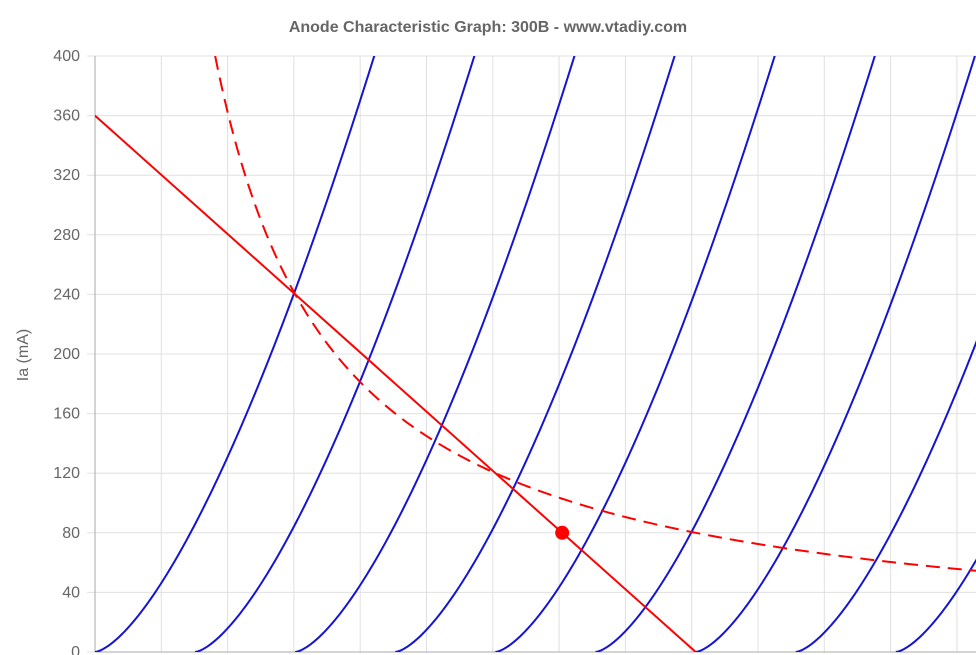 The height and width of the screenshot is (655, 976). What do you see at coordinates (66, 414) in the screenshot?
I see `y-tick-label: 160` at bounding box center [66, 414].